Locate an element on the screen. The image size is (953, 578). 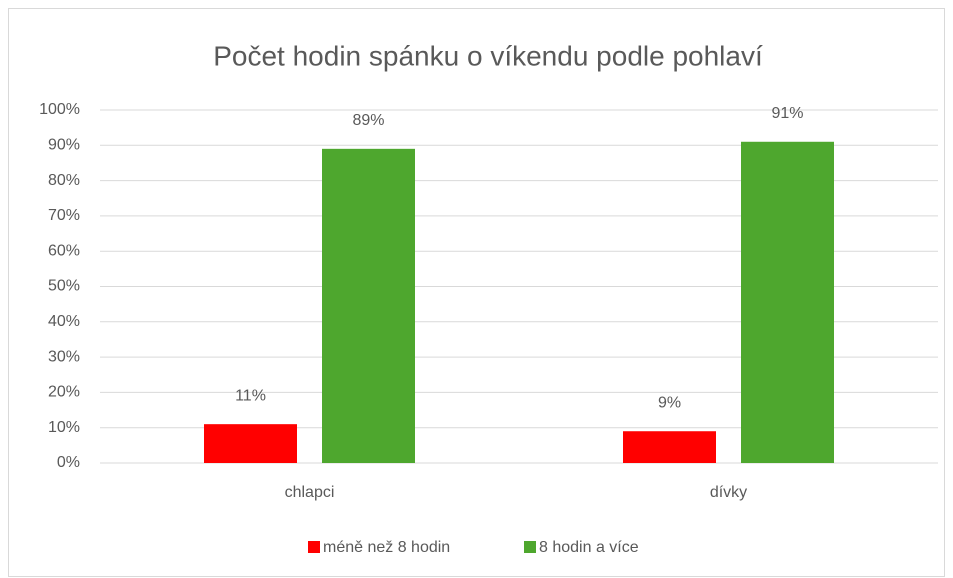
y-tick-label: 10% is located at coordinates (64, 427).